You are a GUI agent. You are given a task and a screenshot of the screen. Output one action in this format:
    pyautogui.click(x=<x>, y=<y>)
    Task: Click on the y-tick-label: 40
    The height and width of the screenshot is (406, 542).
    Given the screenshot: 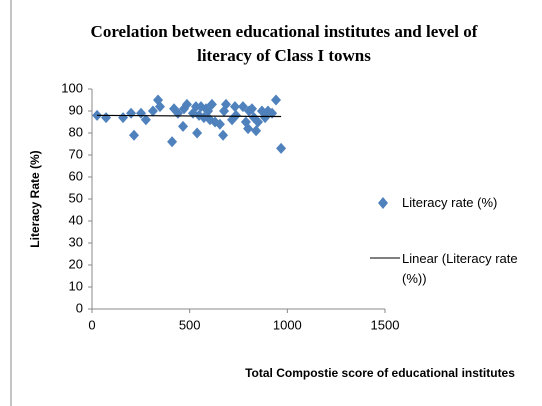 What is the action you would take?
    pyautogui.click(x=76, y=219)
    